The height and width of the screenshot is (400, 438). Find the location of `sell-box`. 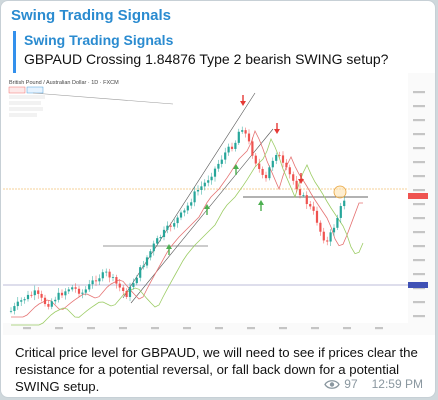

sell-box is located at coordinates (17, 90).